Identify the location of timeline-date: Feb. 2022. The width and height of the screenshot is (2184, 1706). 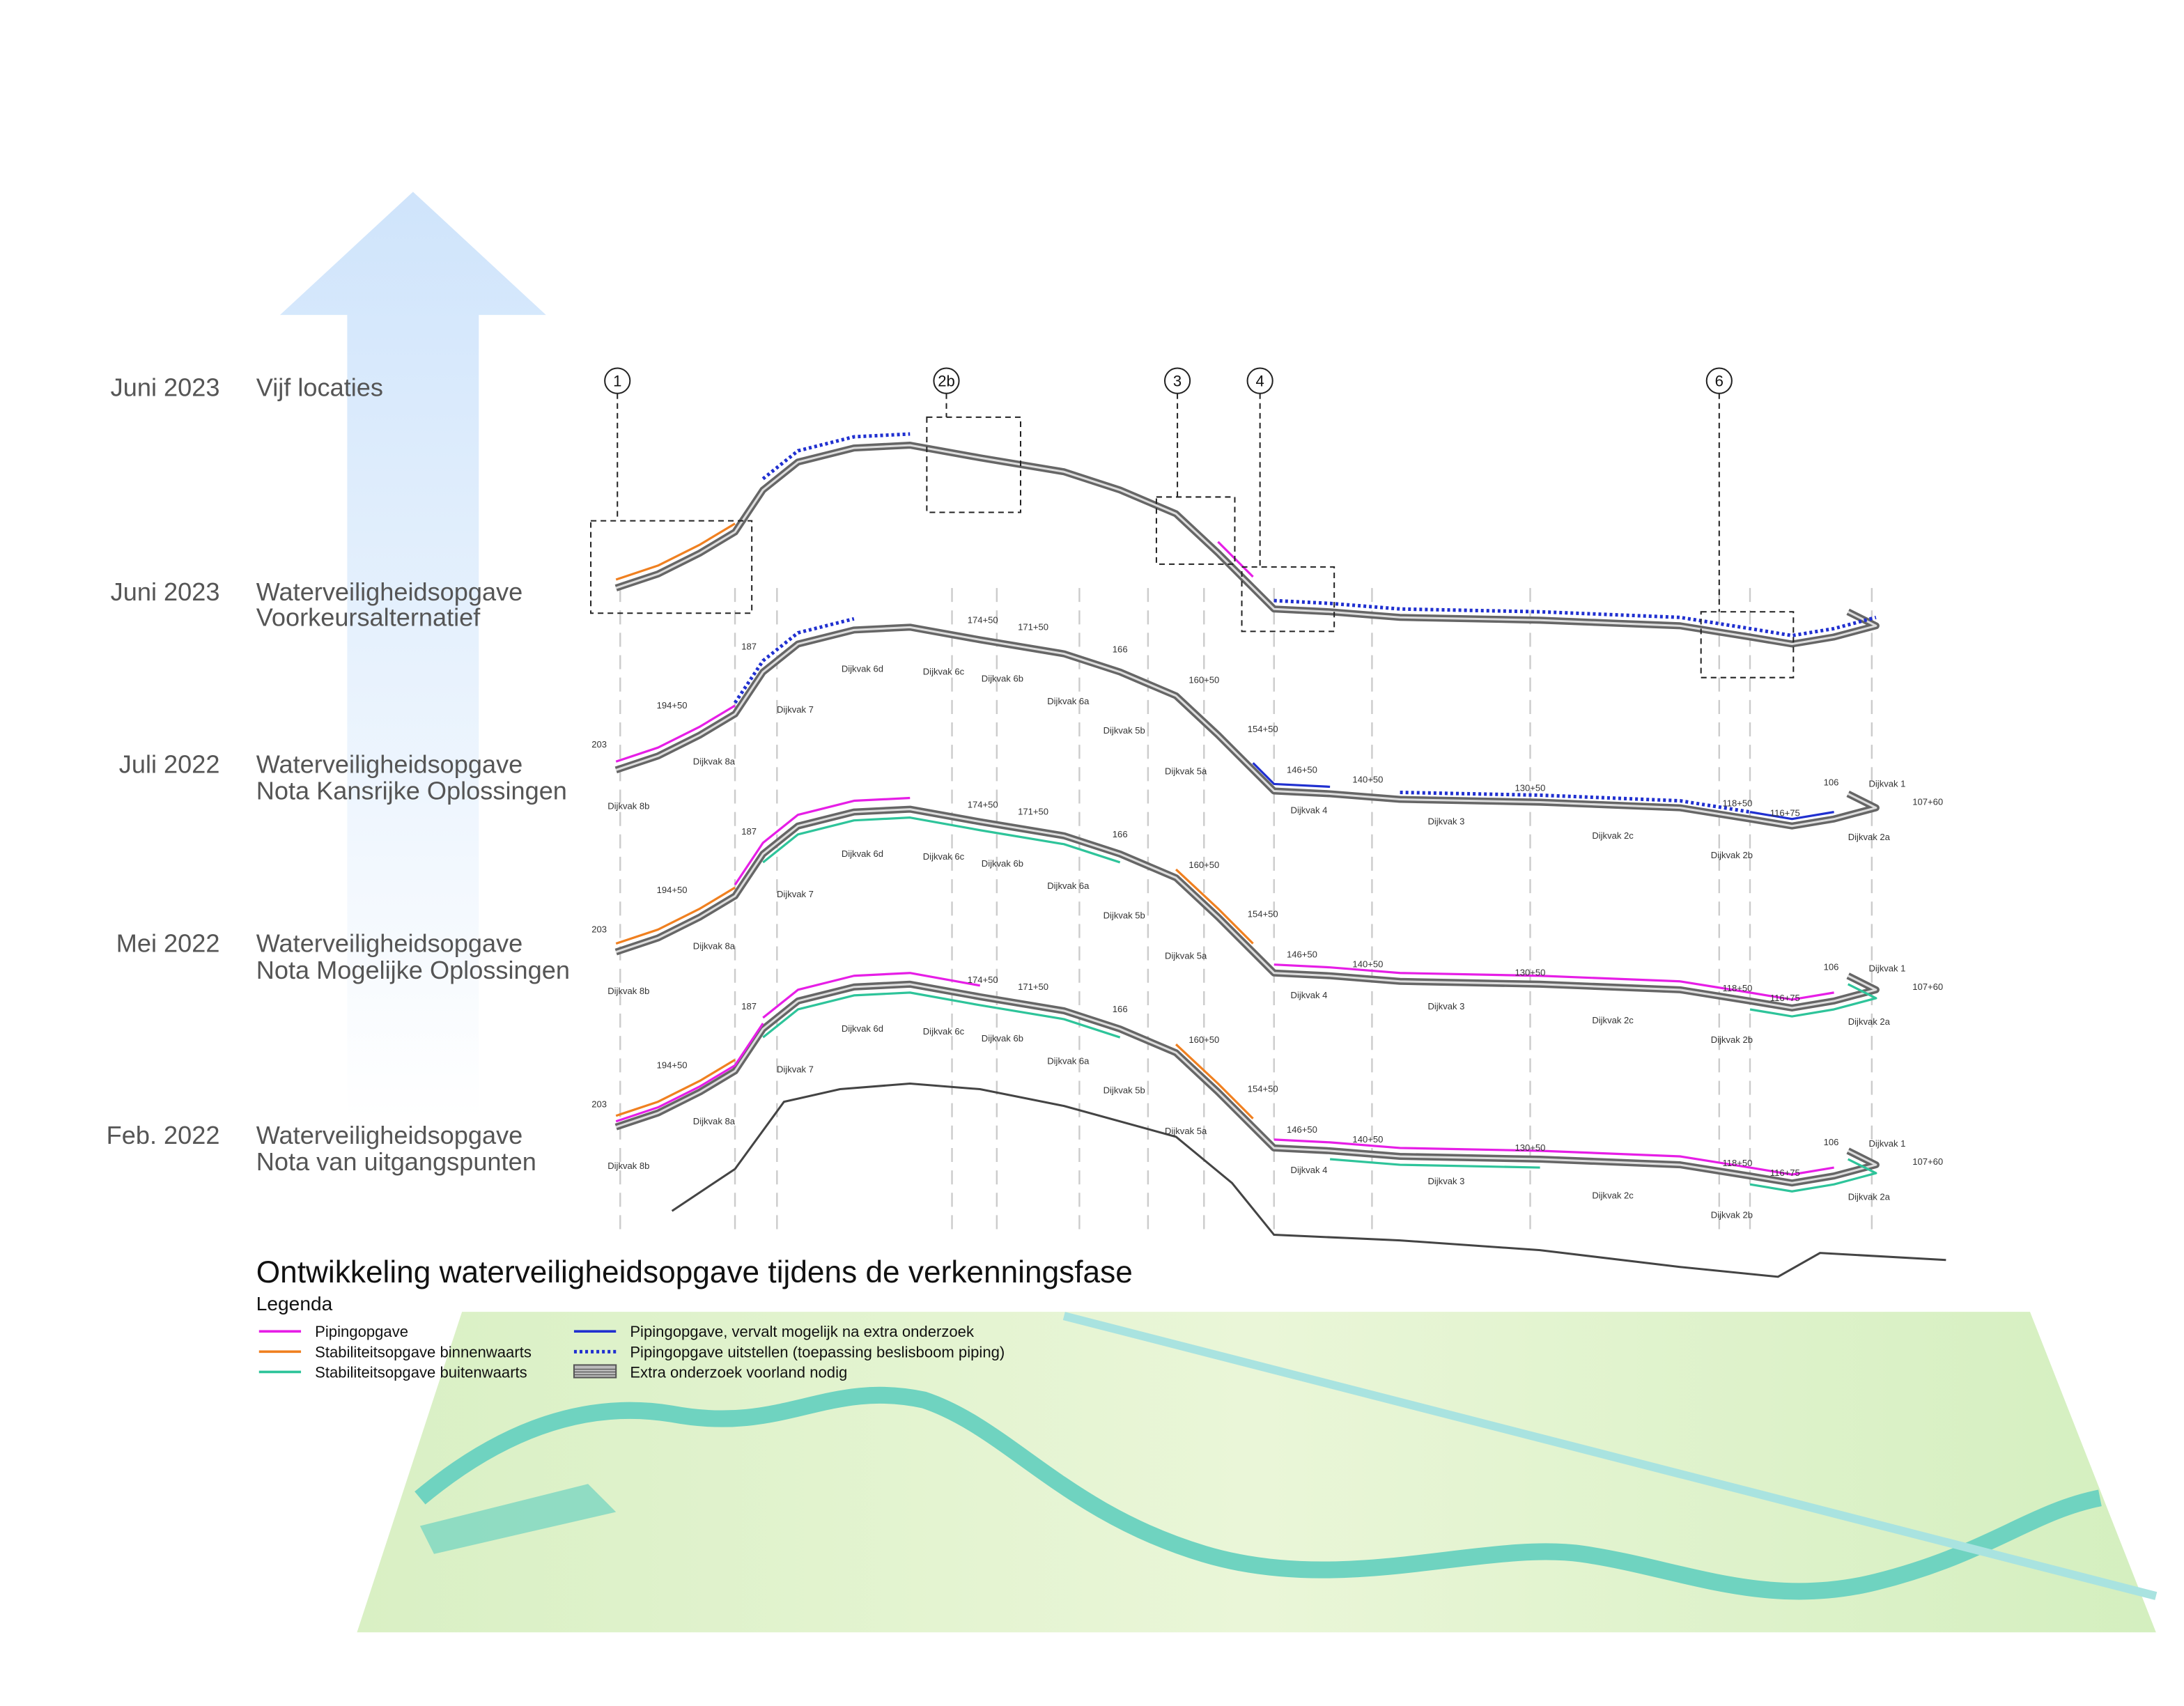
(163, 1135).